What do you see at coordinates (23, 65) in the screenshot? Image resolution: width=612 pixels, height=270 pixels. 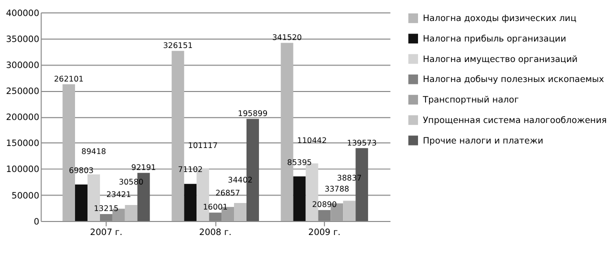 I see `y-tick-label: 300000` at bounding box center [23, 65].